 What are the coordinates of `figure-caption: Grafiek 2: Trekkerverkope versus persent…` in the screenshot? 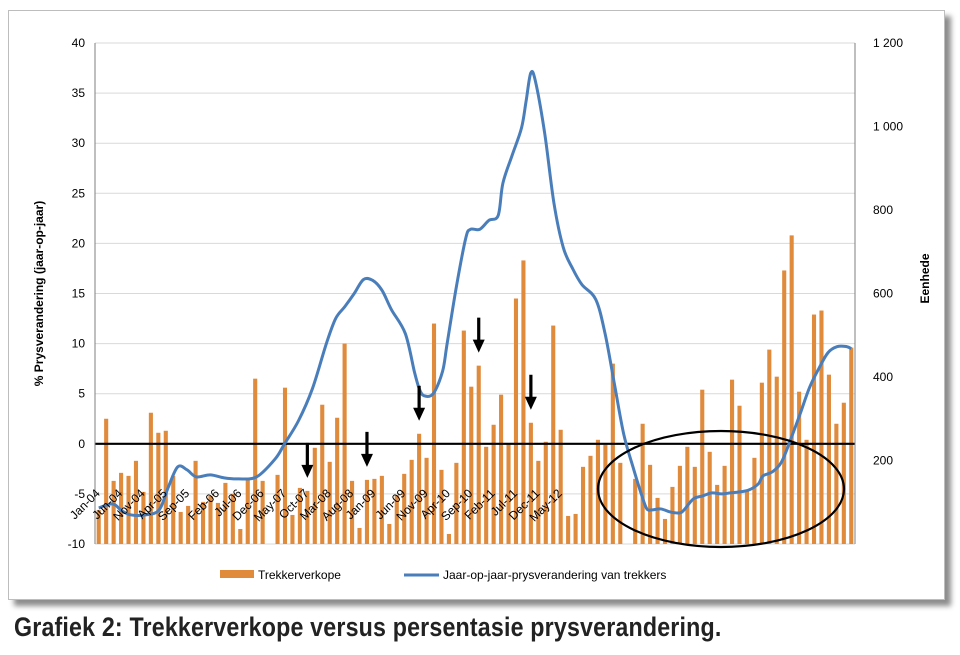 It's located at (368, 627).